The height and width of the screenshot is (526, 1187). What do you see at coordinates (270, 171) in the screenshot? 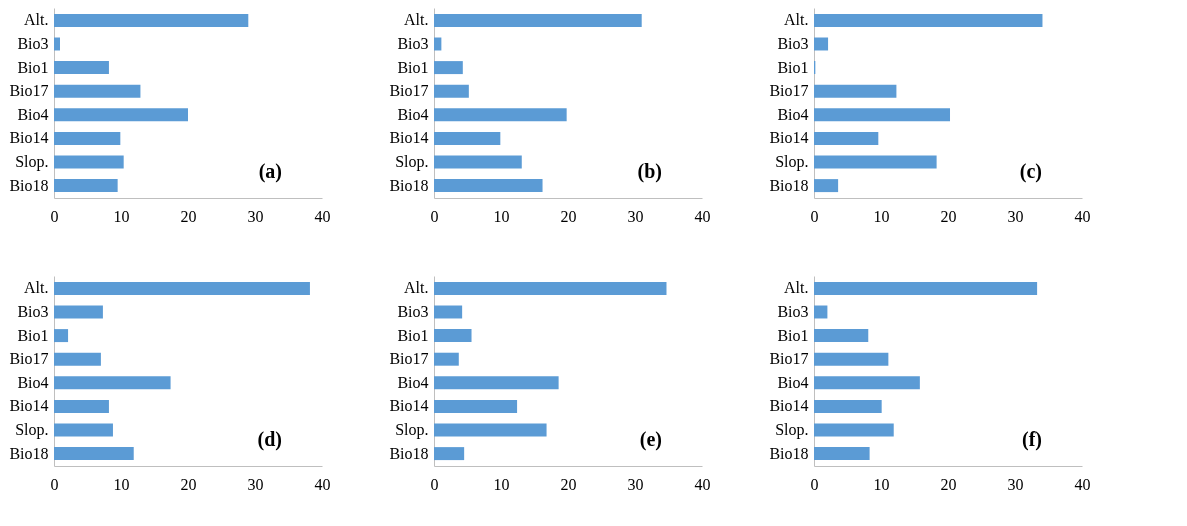
I see `annotation: (a)` at bounding box center [270, 171].